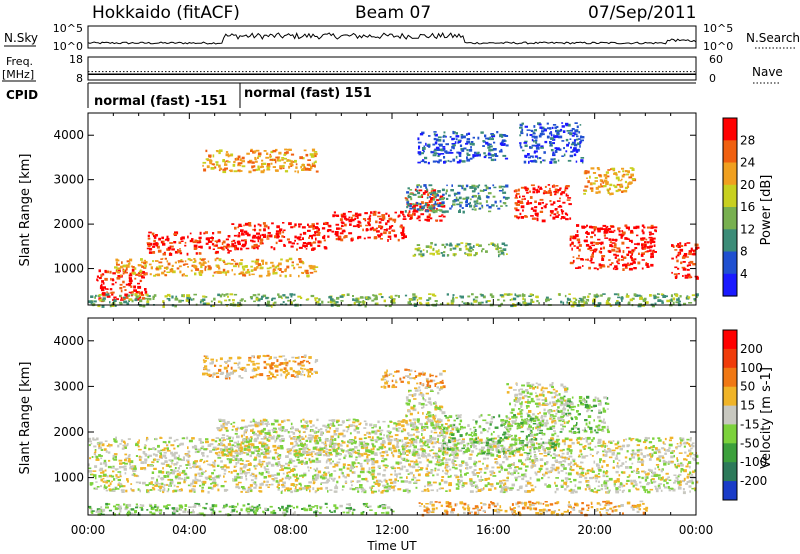  I want to click on velocity-cbar-tick-4: -15, so click(750, 424).